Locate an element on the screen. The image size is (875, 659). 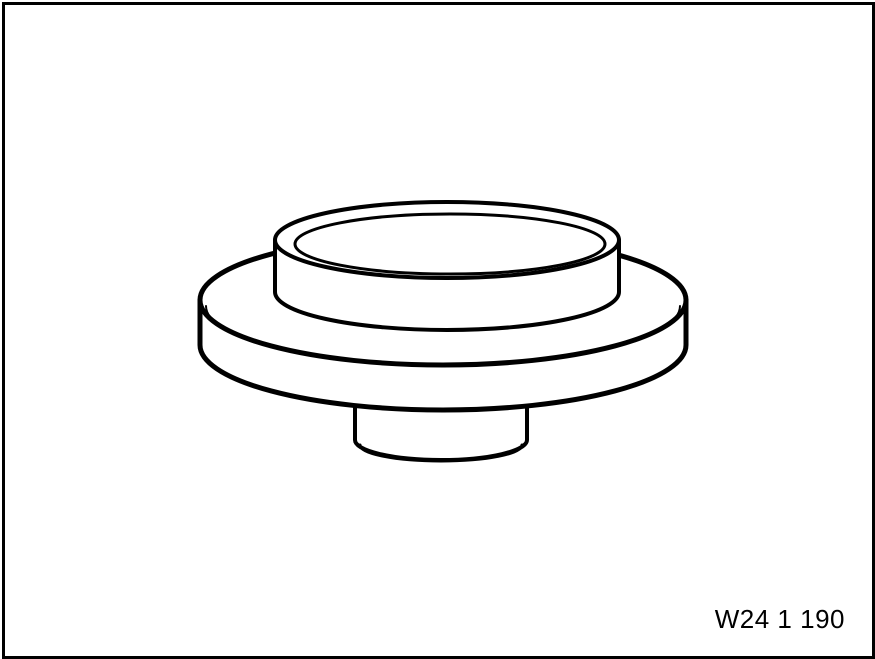
figure-code-label: W24 1 190 is located at coordinates (779, 619).